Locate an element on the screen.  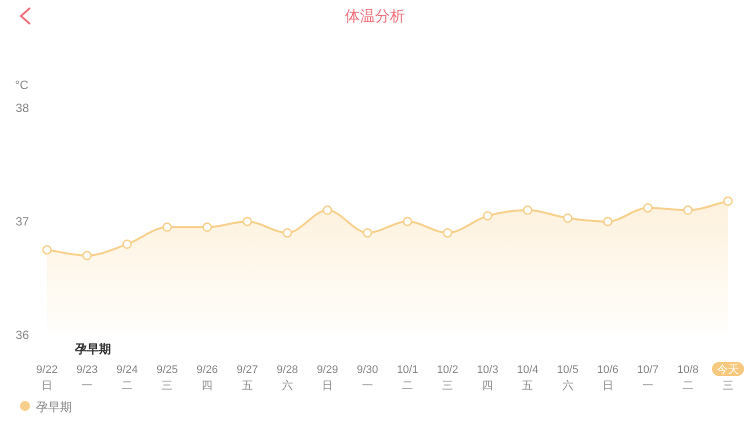
x-tick-label: 9/28 六 is located at coordinates (287, 378).